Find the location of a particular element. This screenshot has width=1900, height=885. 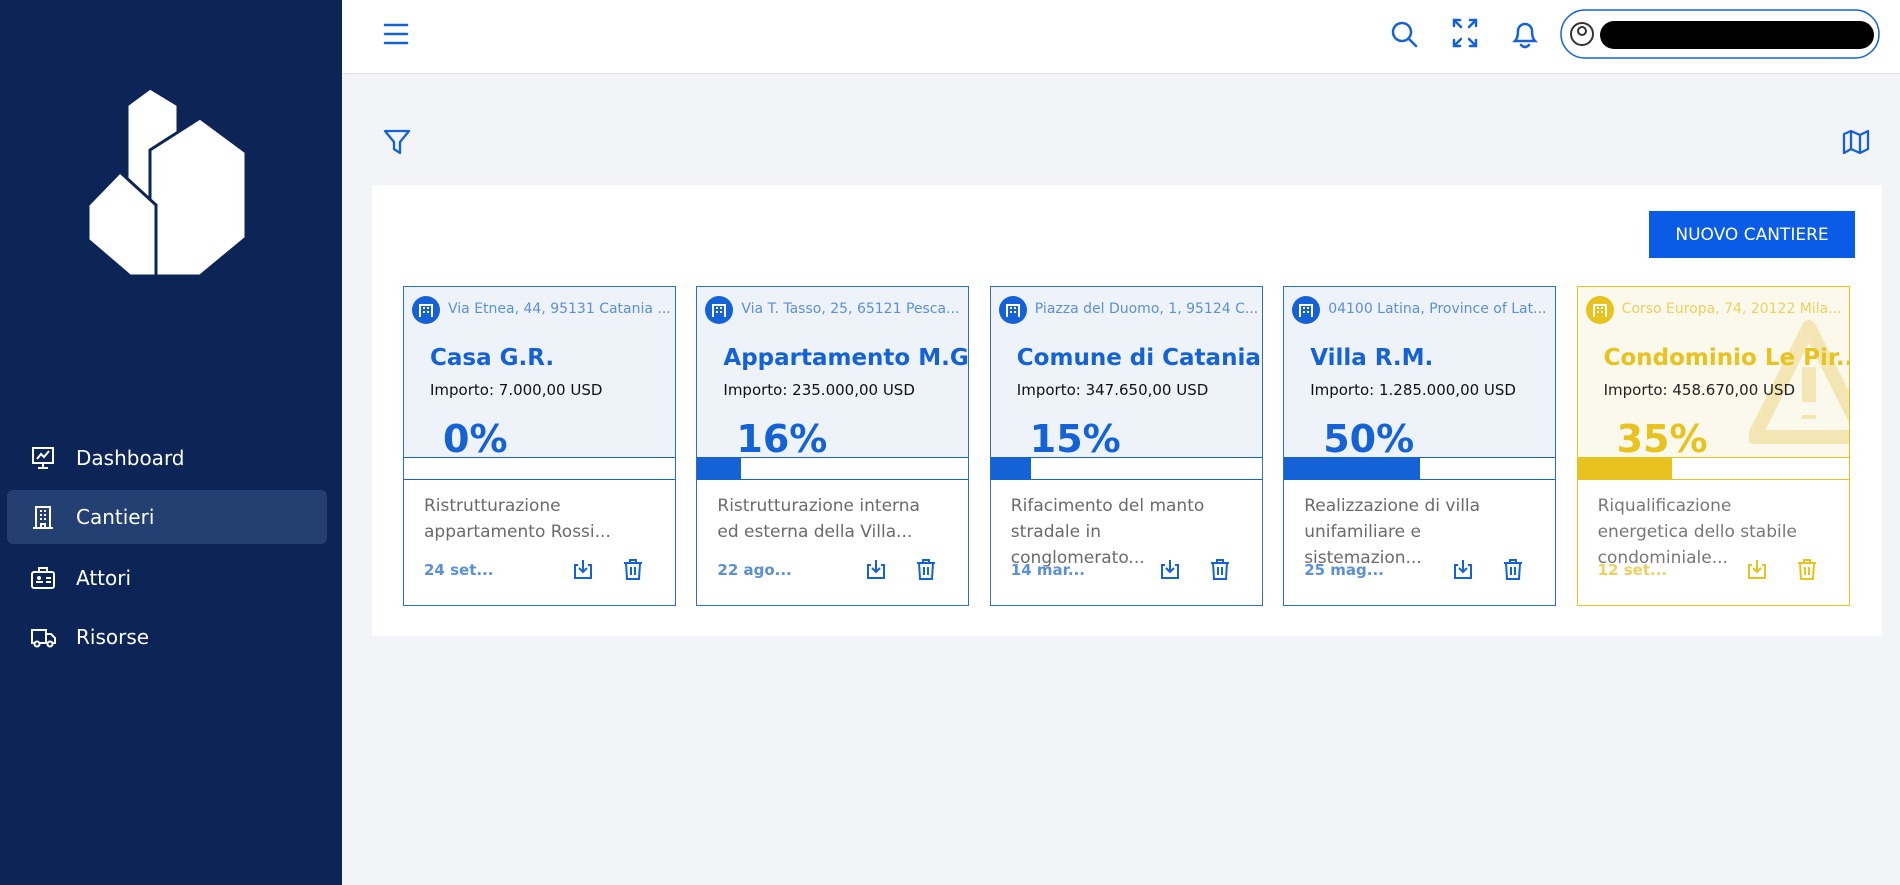

nav-item: Cantieri is located at coordinates (167, 517).